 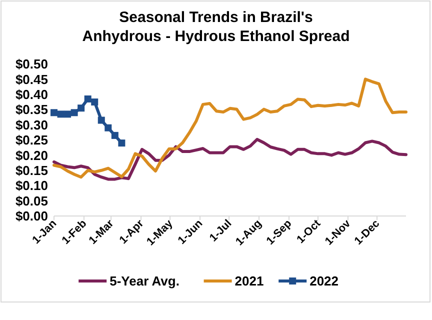 I want to click on y-tick-label: $0.05, so click(x=31, y=200).